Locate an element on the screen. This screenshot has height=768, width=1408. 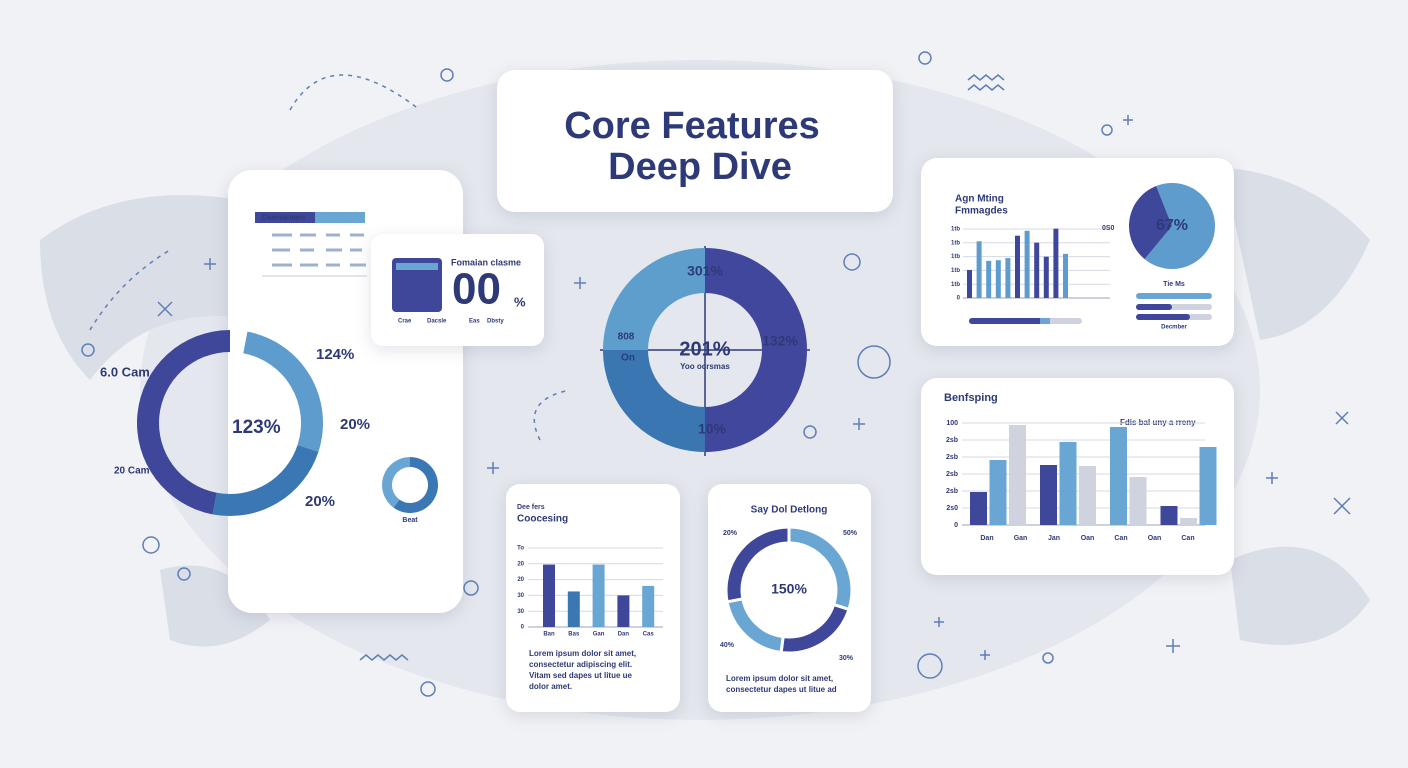
ring-center: 150% is located at coordinates (789, 589).